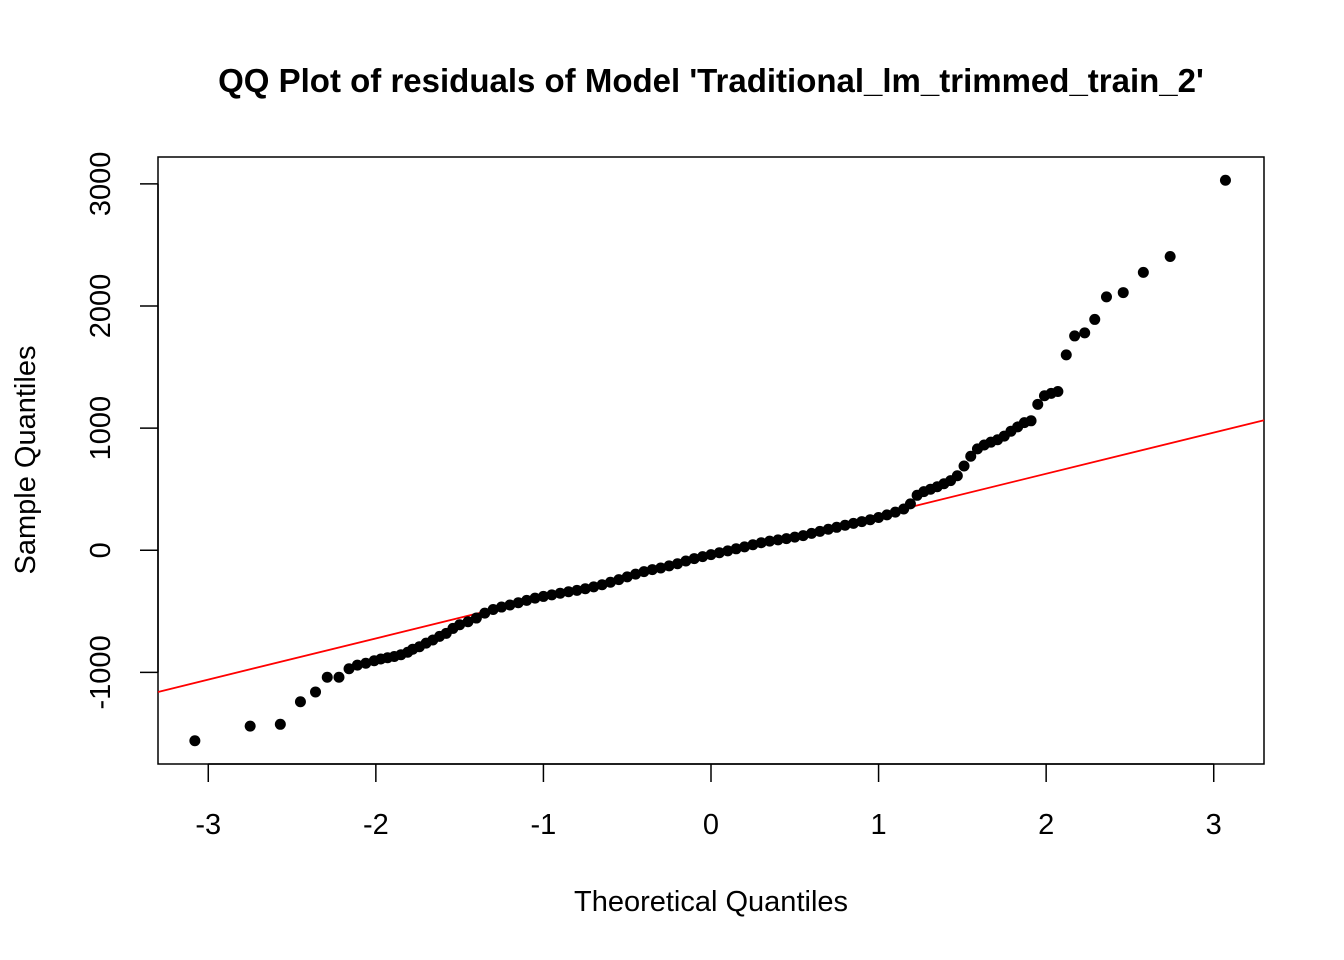  Describe the element at coordinates (711, 825) in the screenshot. I see `x-tick-label: 0` at that location.